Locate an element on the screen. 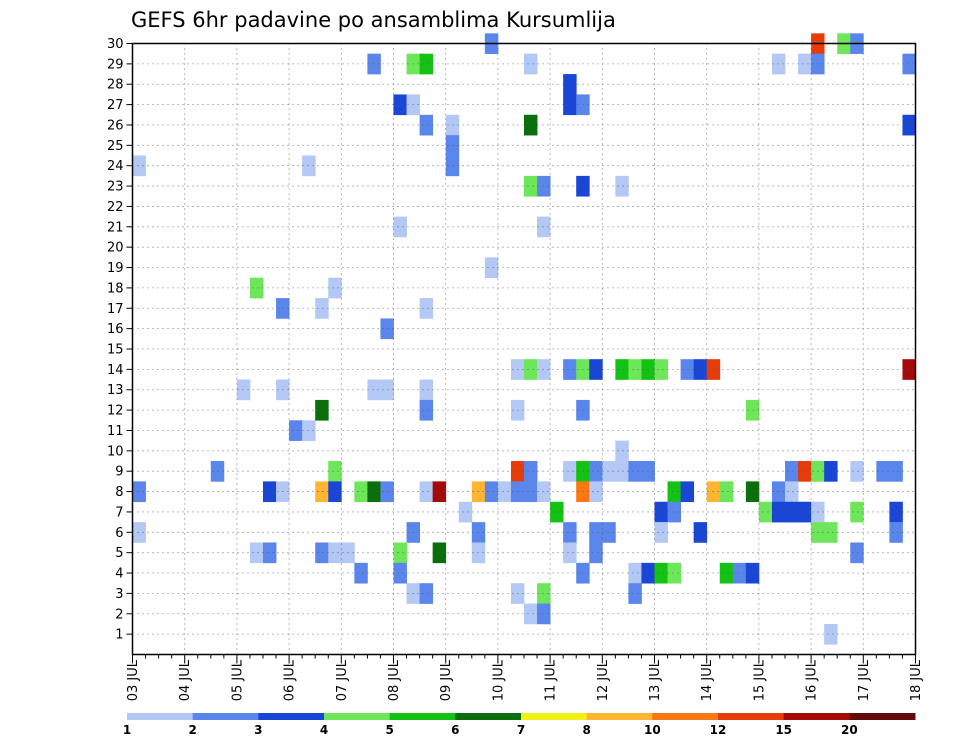  y-tick-label: 18 is located at coordinates (115, 288).